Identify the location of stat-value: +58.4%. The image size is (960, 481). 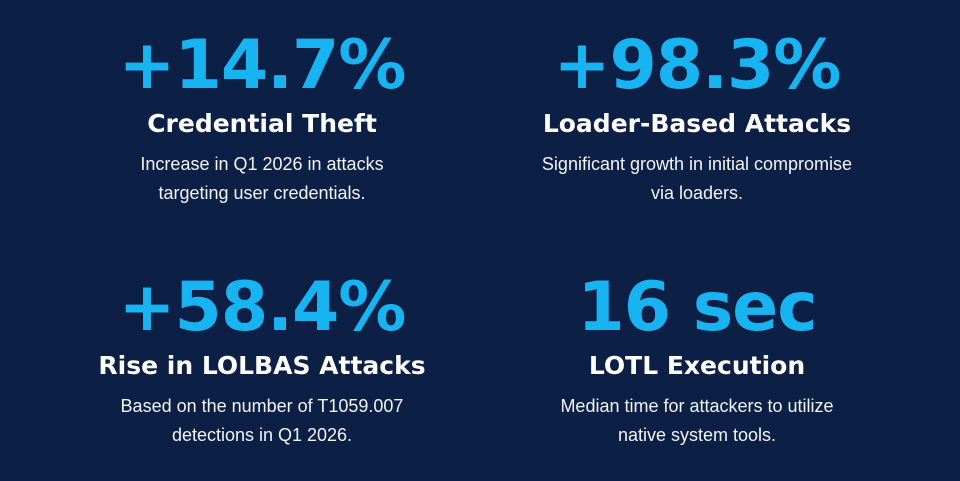
(262, 307).